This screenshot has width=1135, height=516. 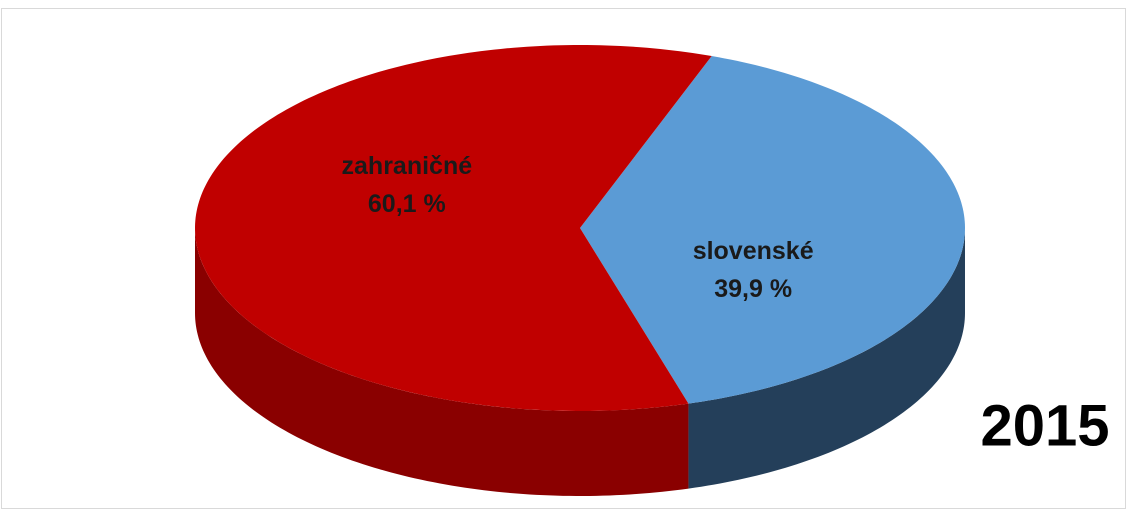 What do you see at coordinates (826, 358) in the screenshot?
I see `pie-side` at bounding box center [826, 358].